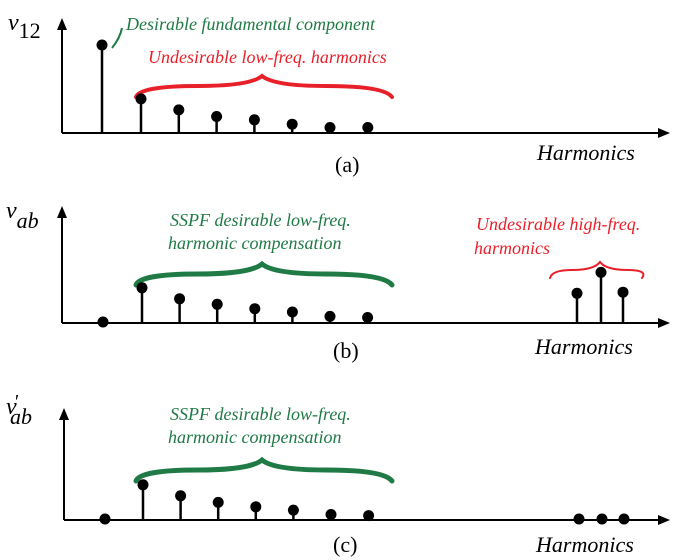  What do you see at coordinates (22, 215) in the screenshot?
I see `panel-b-ylabel: vab` at bounding box center [22, 215].